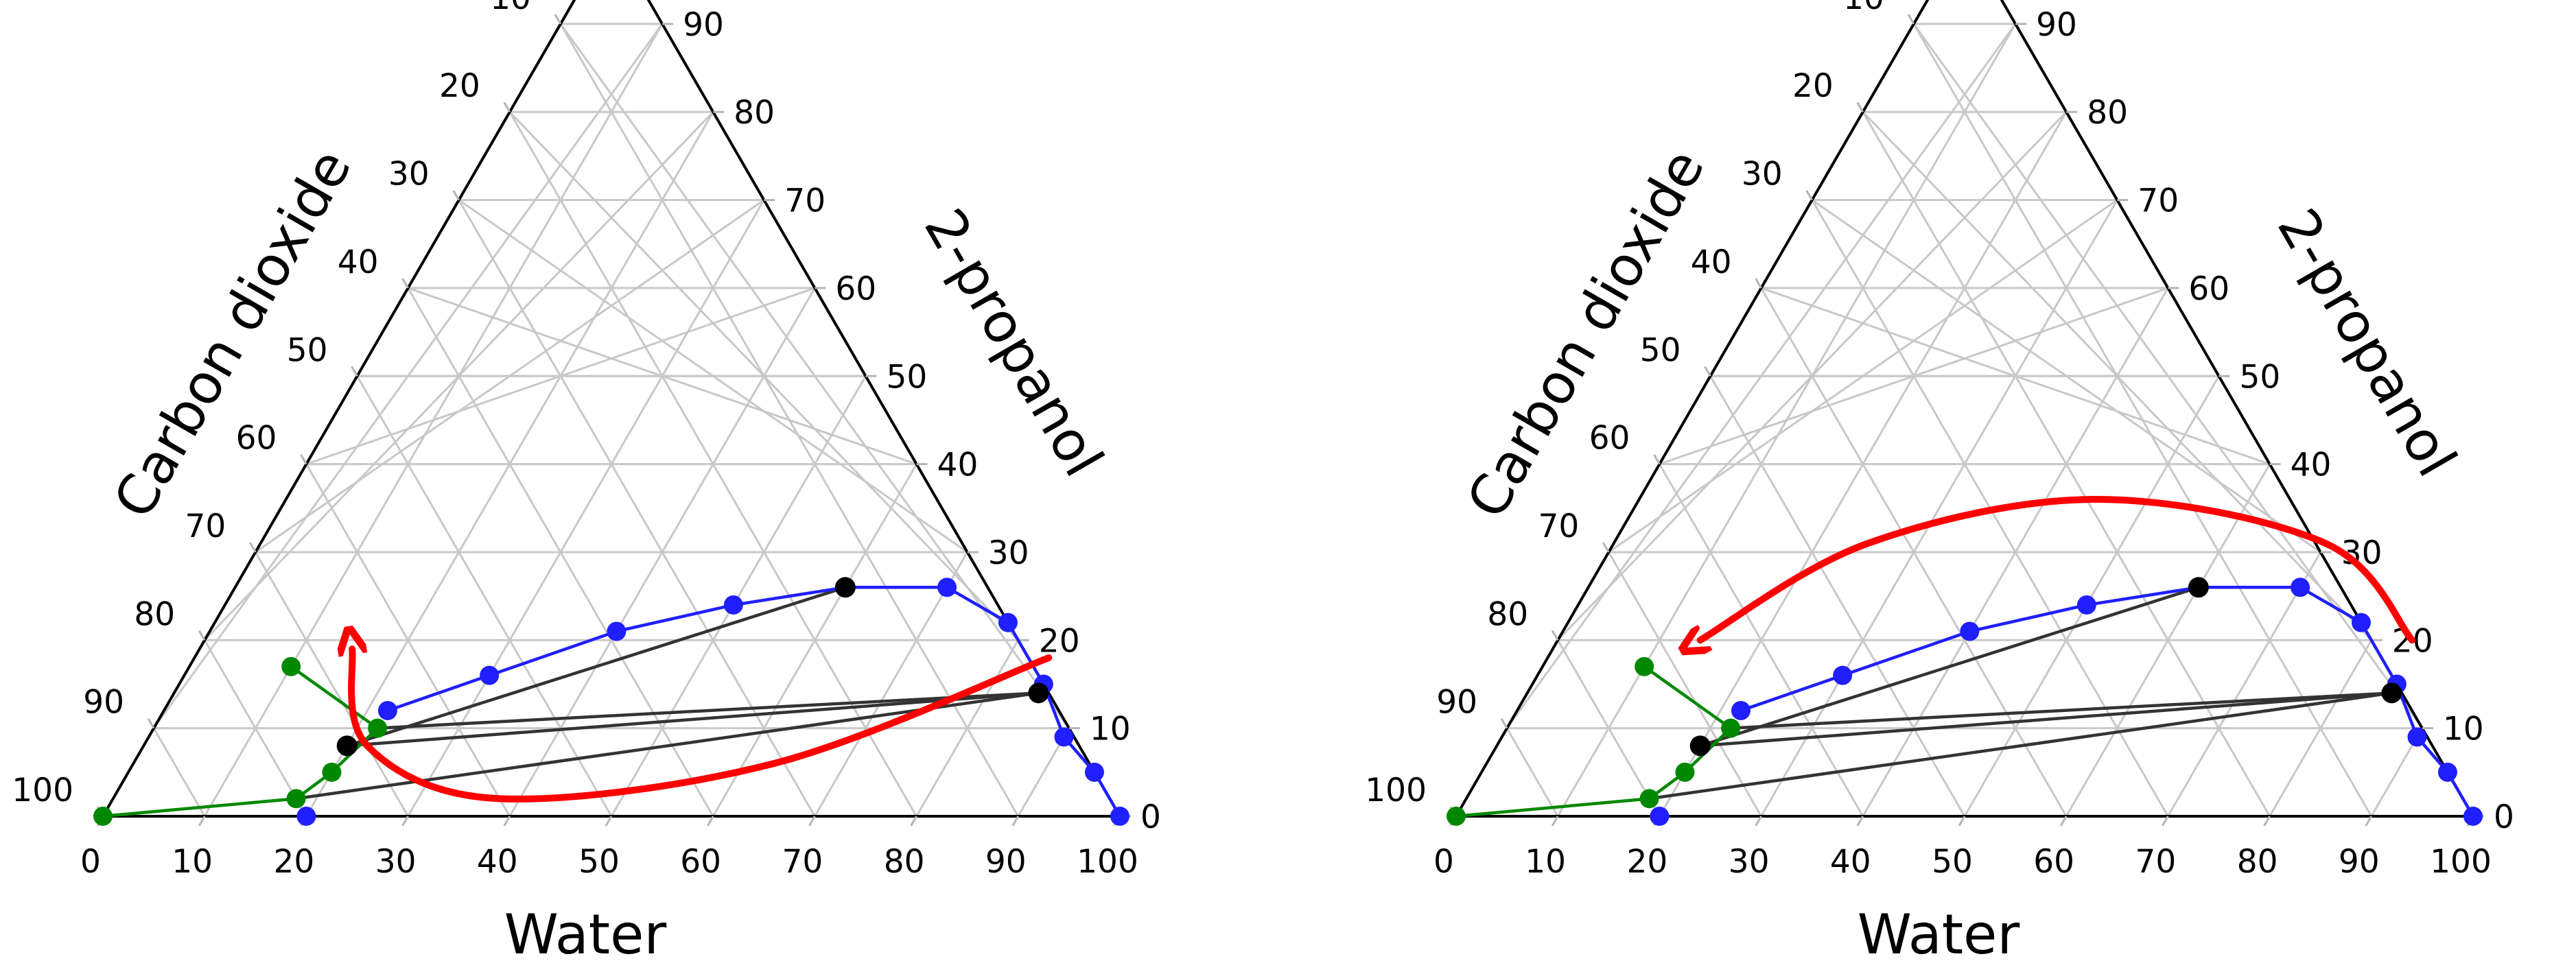 This screenshot has width=2576, height=974. I want to click on water-tick-label: 60, so click(2053, 862).